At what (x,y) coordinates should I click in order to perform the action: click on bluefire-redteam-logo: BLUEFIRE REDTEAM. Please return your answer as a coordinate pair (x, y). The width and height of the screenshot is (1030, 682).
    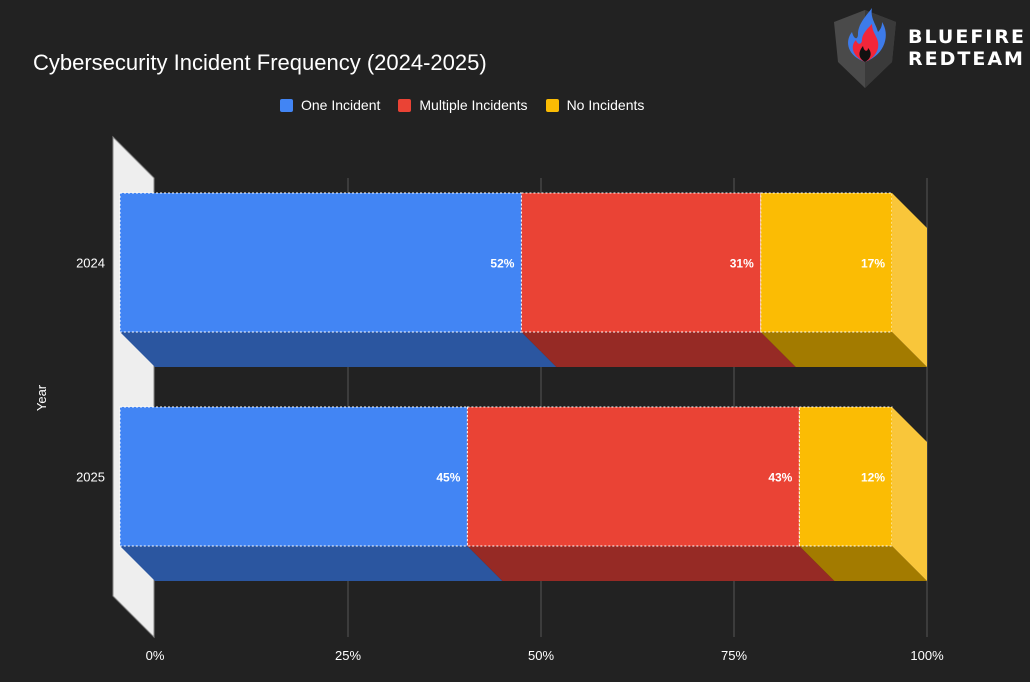
    Looking at the image, I should click on (928, 48).